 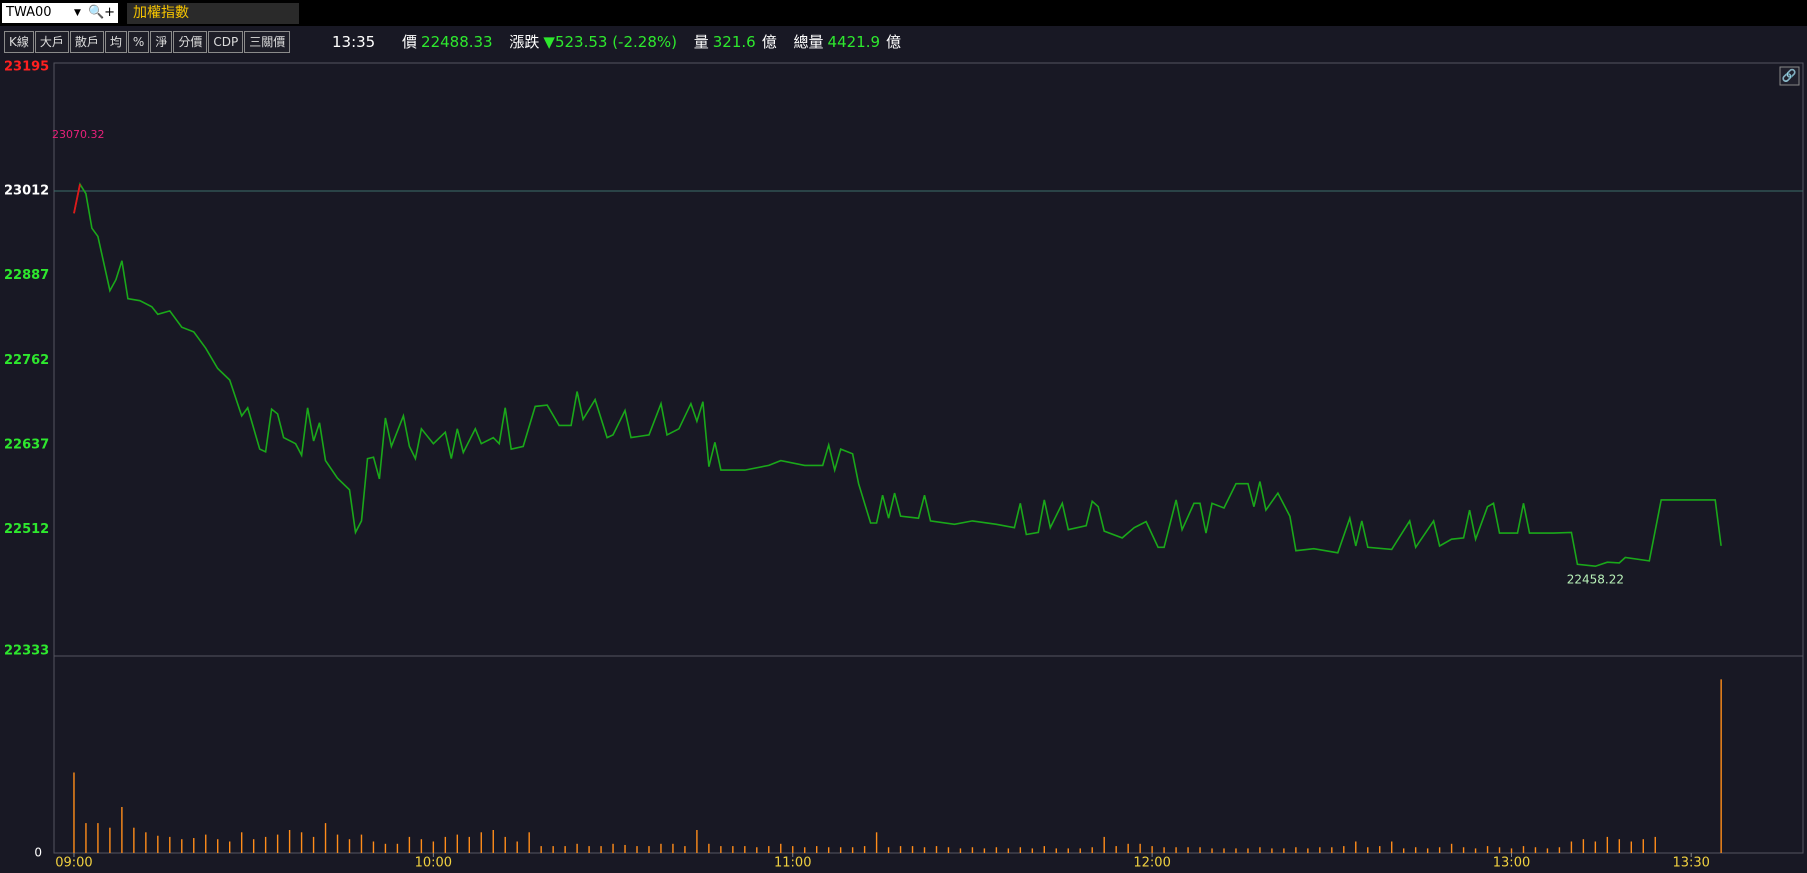 What do you see at coordinates (734, 42) in the screenshot?
I see `volume: 321.6` at bounding box center [734, 42].